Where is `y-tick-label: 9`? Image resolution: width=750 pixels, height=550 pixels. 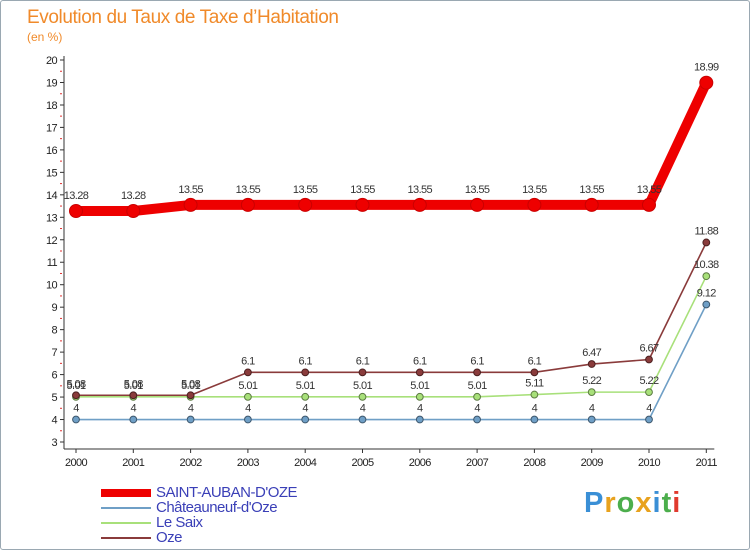 y-tick-label: 9 is located at coordinates (54, 308).